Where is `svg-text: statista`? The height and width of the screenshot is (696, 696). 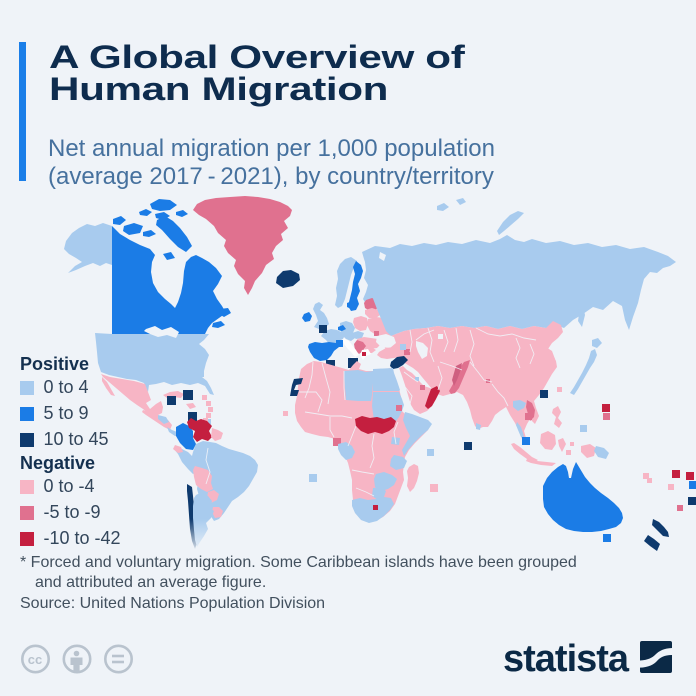 svg-text: statista is located at coordinates (566, 659).